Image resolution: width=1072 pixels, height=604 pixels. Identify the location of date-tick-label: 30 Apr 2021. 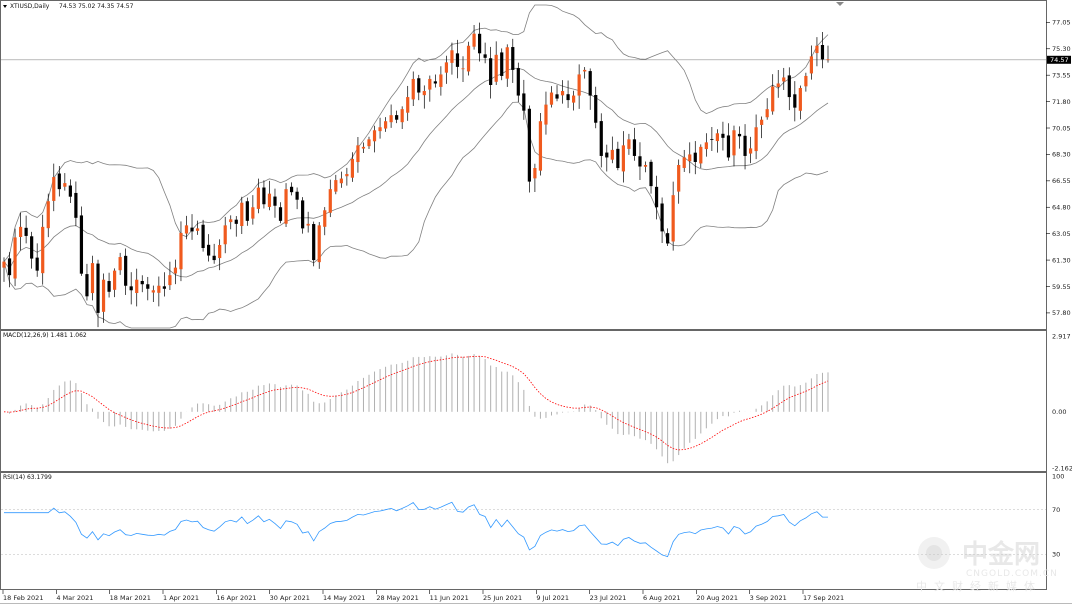
(290, 598).